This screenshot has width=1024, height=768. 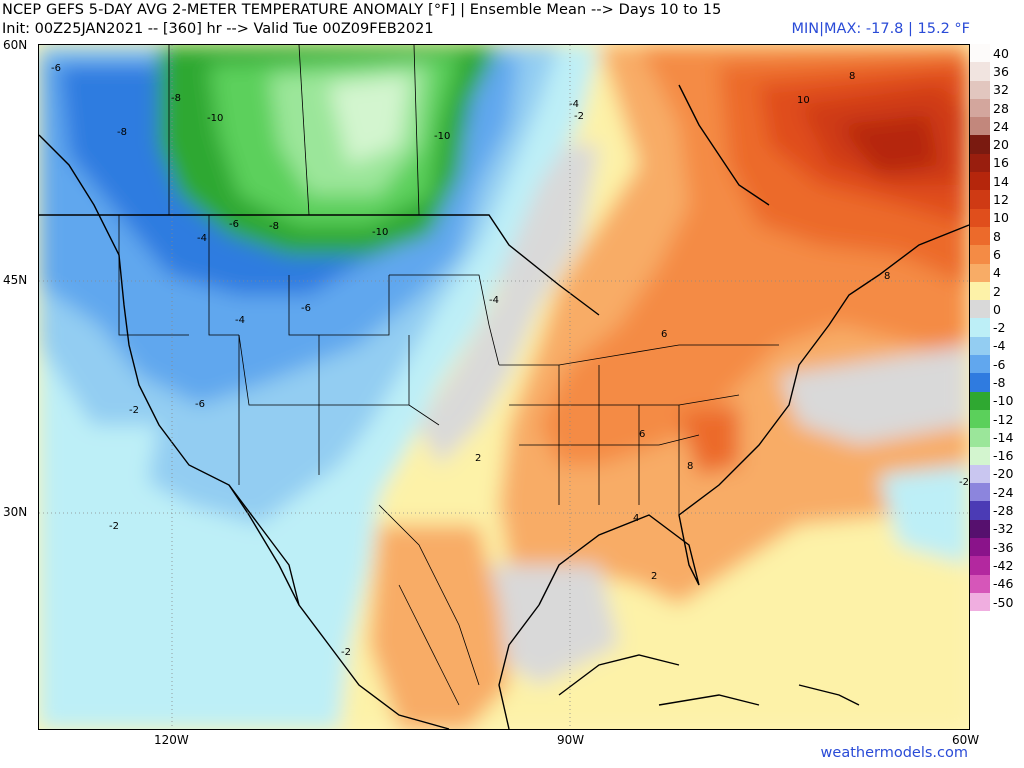 I want to click on colorbar-level: 20, so click(x=997, y=144).